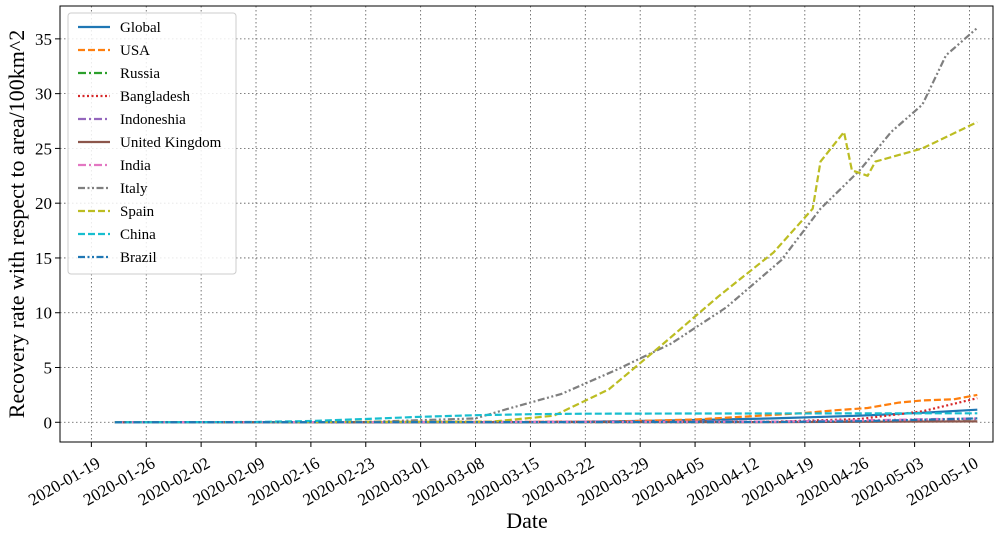 The height and width of the screenshot is (535, 995). Describe the element at coordinates (43, 94) in the screenshot. I see `y-tick-label: 30` at that location.